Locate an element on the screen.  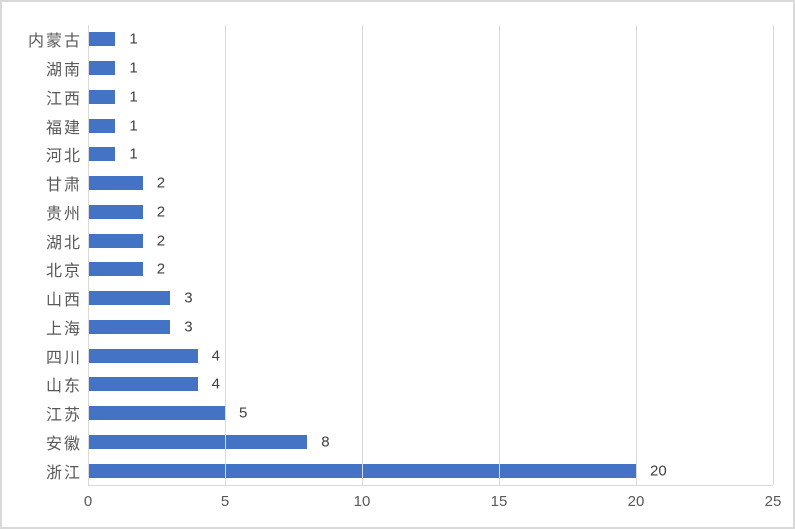
category-label: 浙江 is located at coordinates (63, 473).